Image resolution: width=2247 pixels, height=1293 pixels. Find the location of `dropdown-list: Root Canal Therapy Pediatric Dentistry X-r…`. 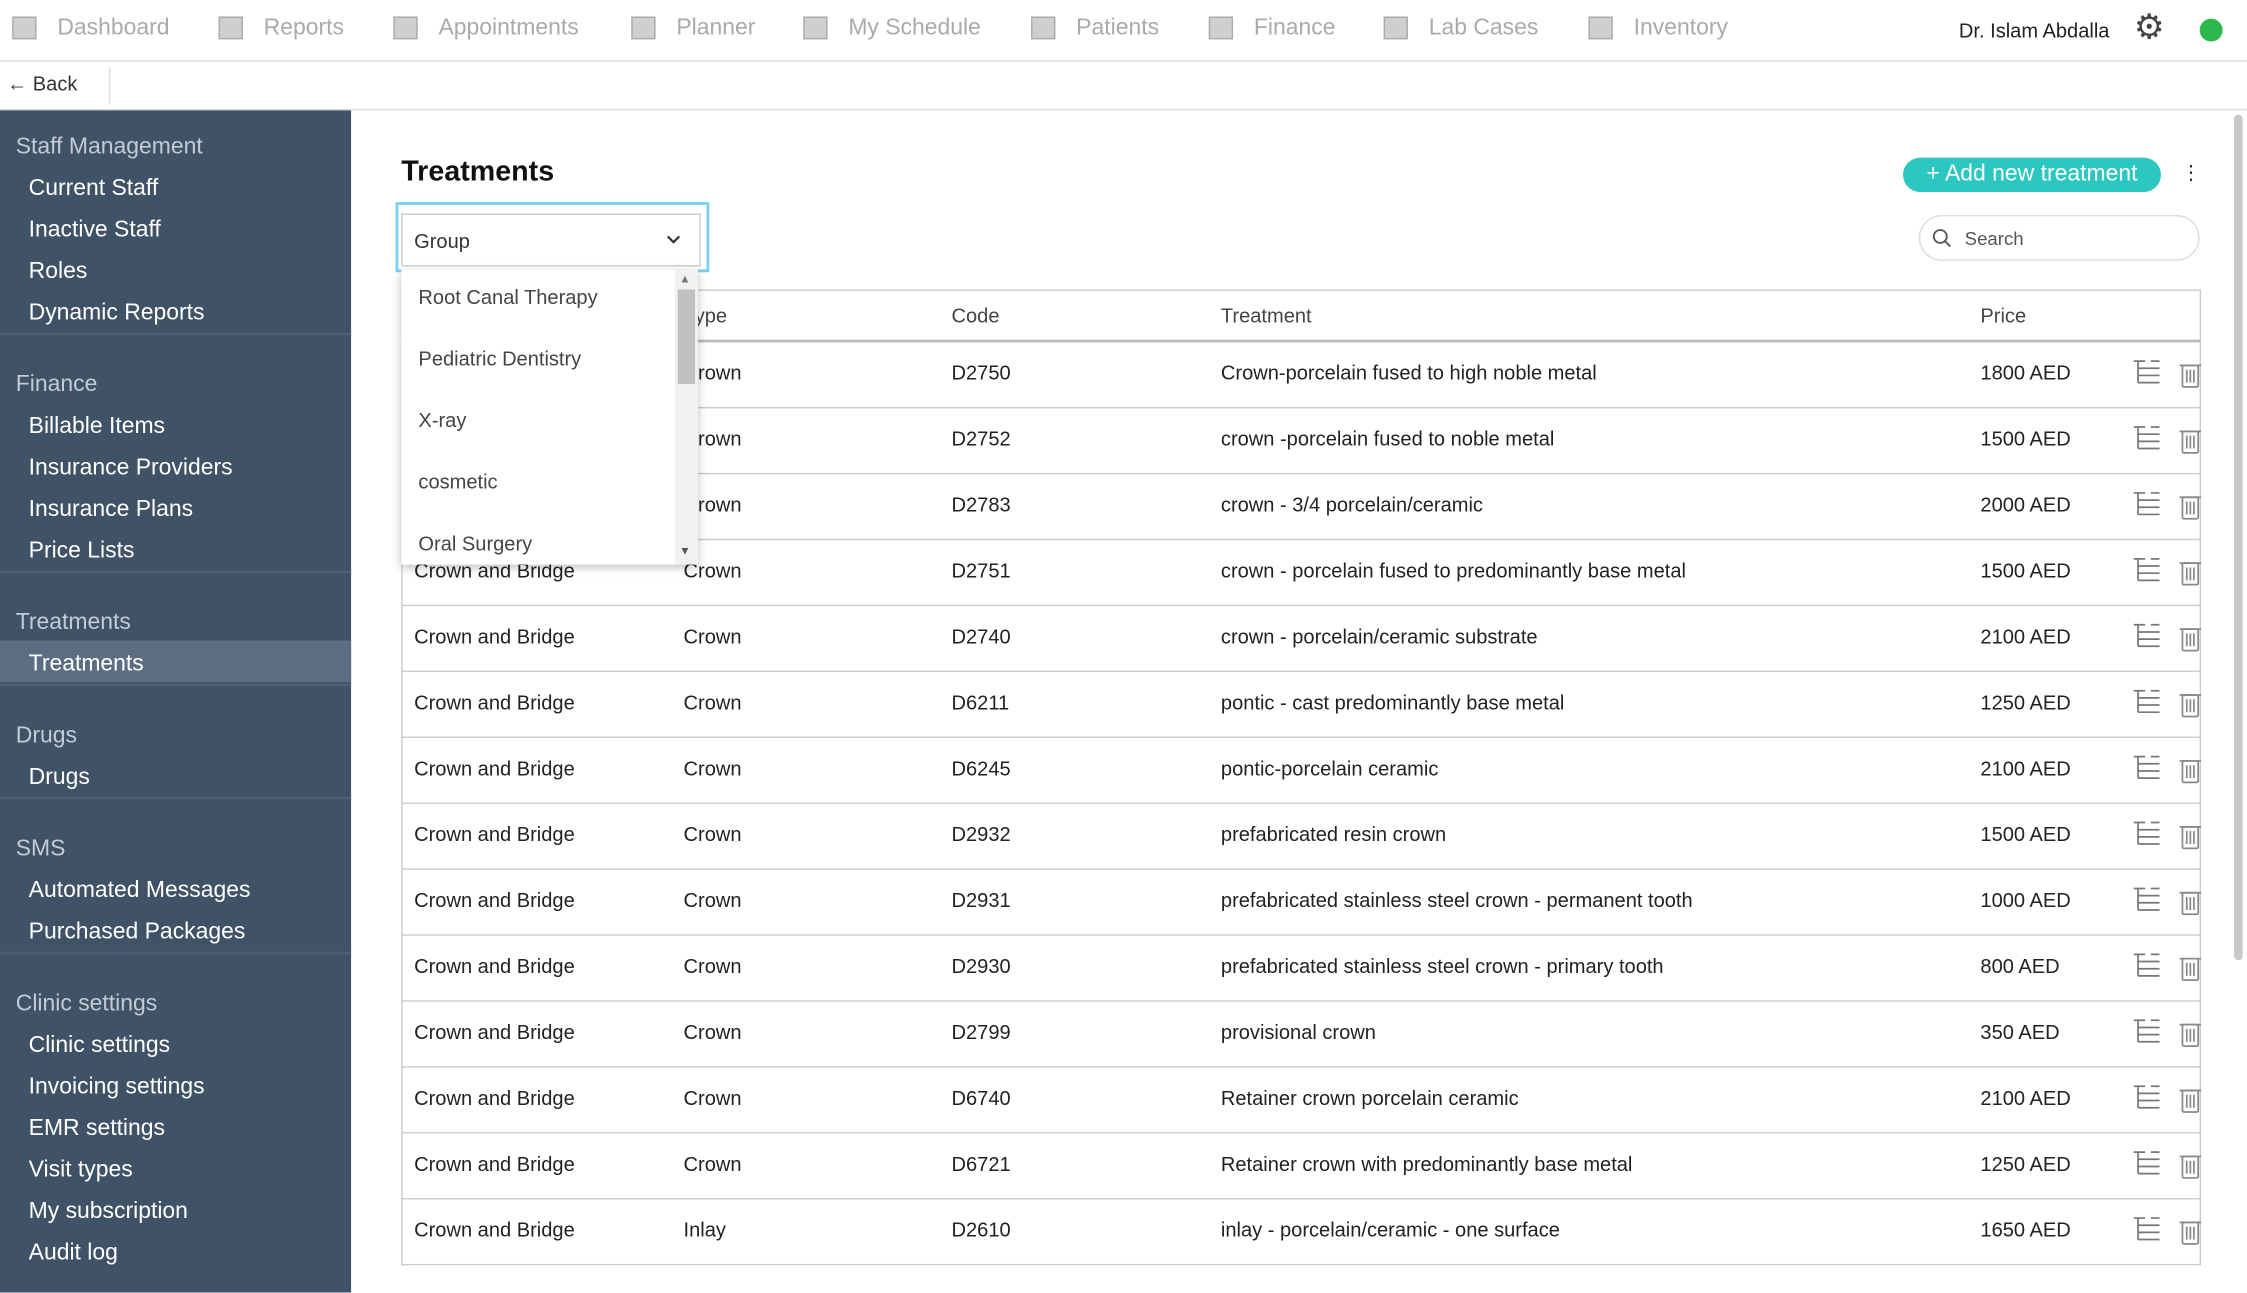

dropdown-list: Root Canal Therapy Pediatric Dentistry X-r… is located at coordinates (549, 417).